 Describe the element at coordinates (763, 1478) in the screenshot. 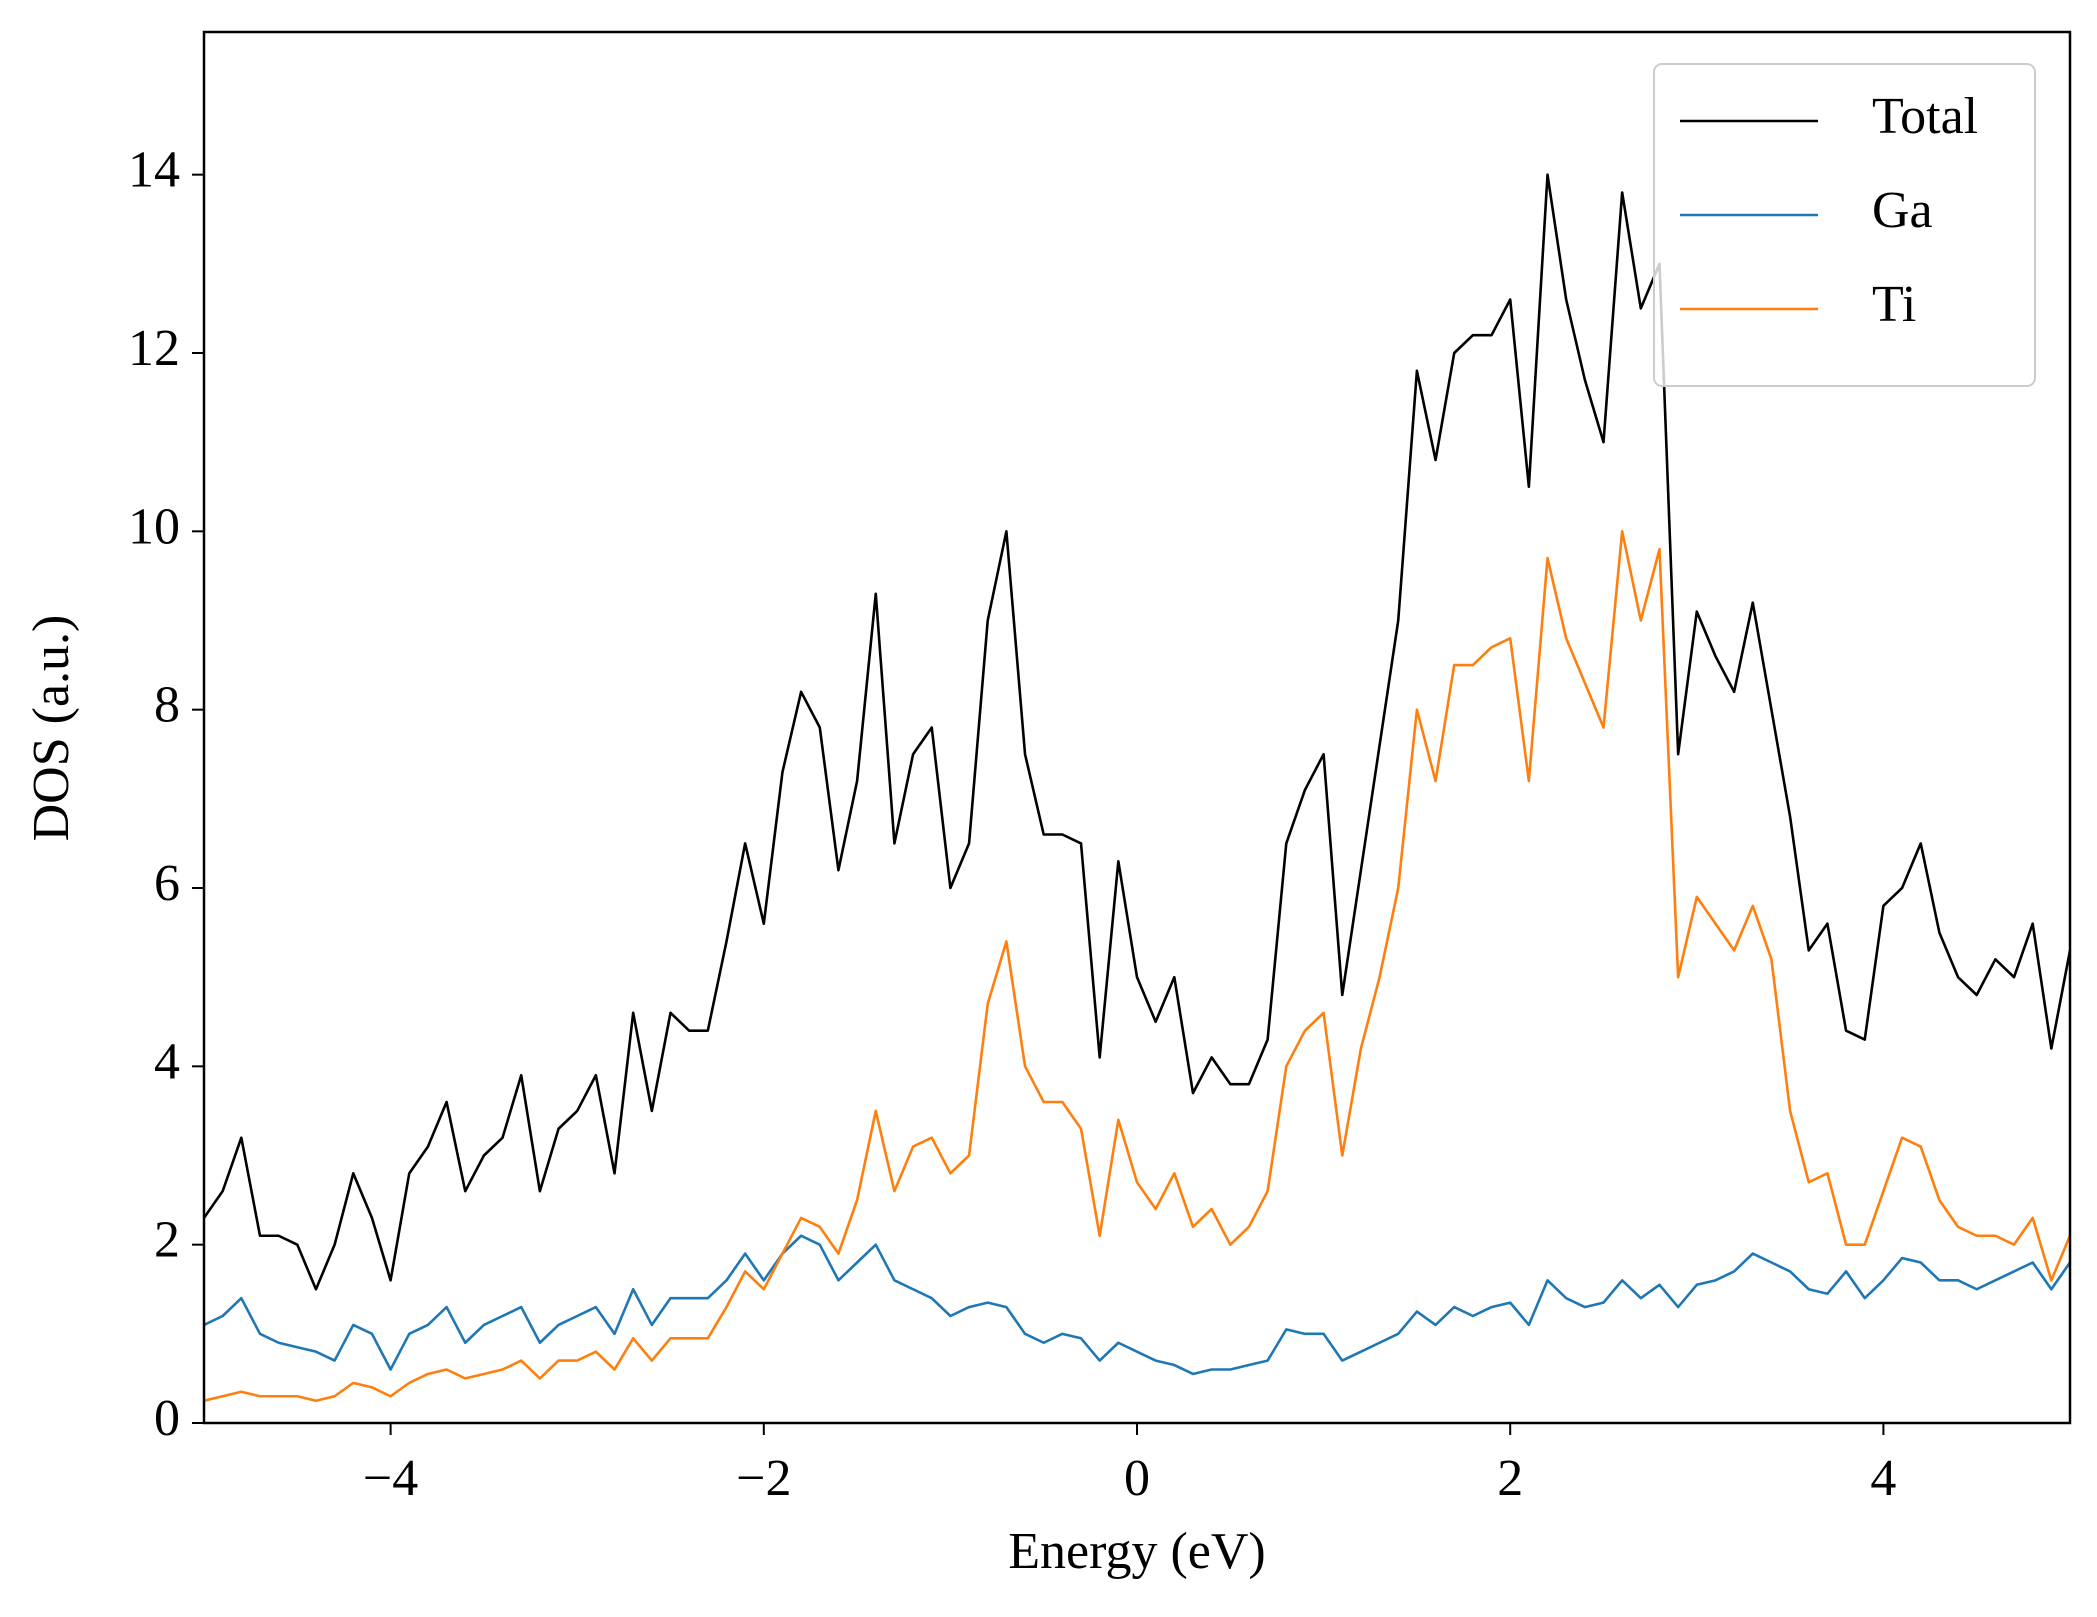

I see `x-tick-label: −2` at that location.